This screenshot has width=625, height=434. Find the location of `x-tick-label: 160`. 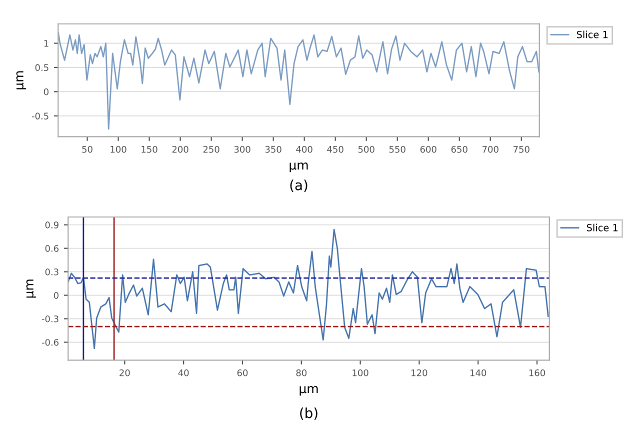

x-tick-label: 160 is located at coordinates (537, 372).